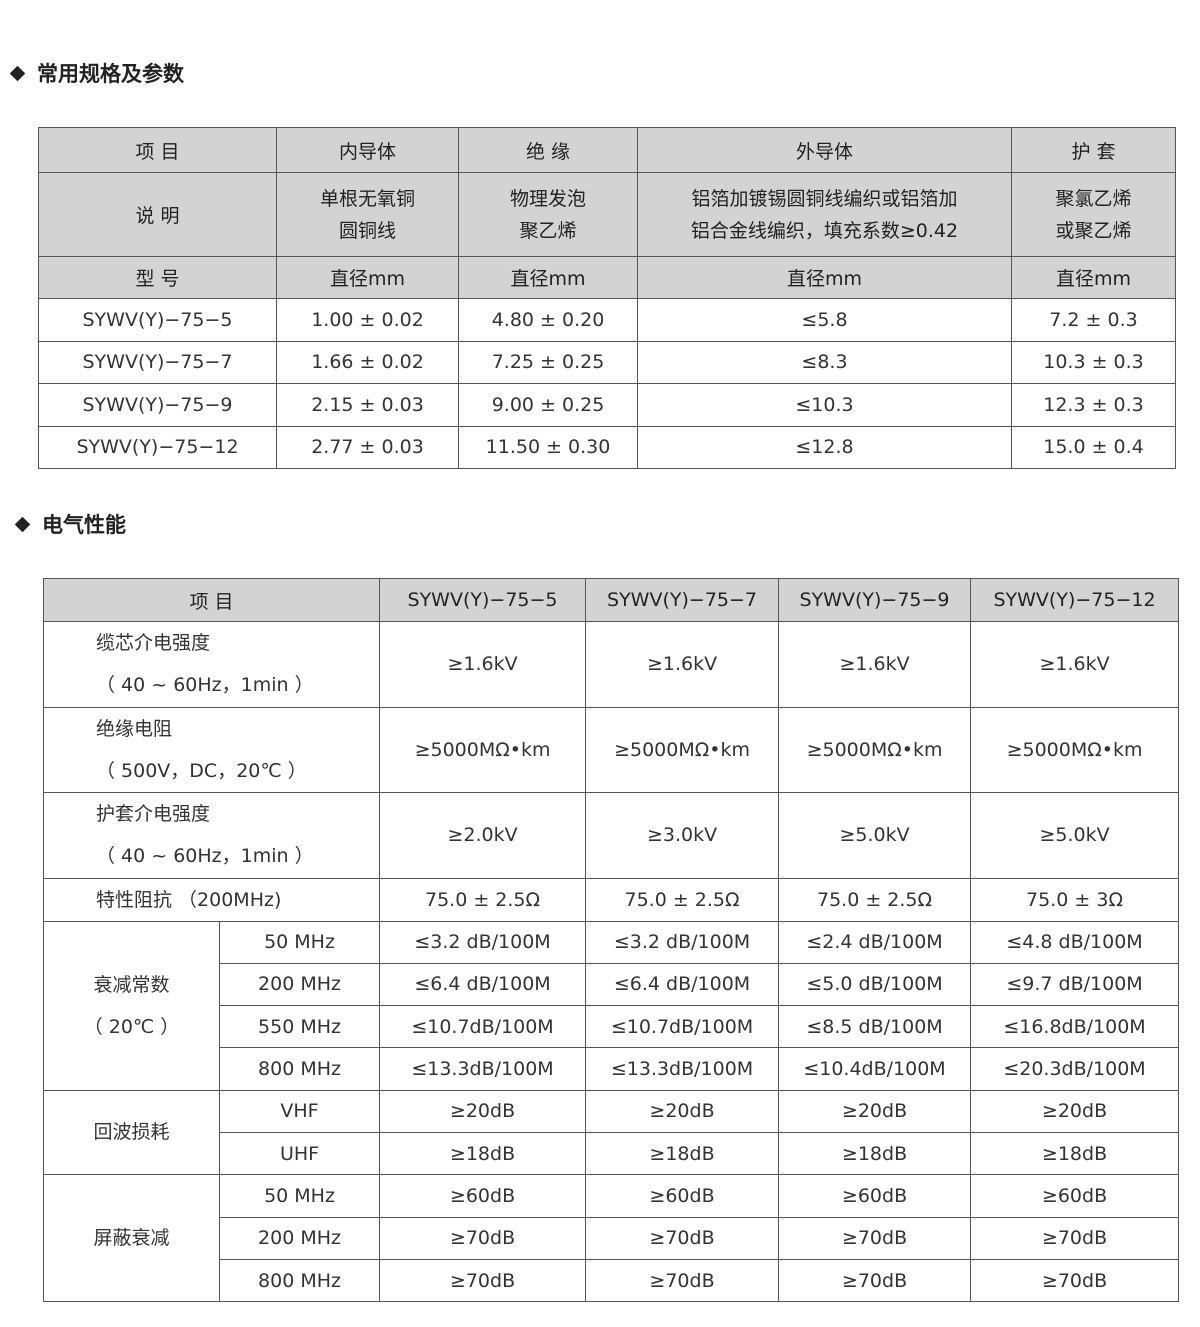 The image size is (1200, 1327). I want to click on frequency-cell: UHF, so click(299, 1153).